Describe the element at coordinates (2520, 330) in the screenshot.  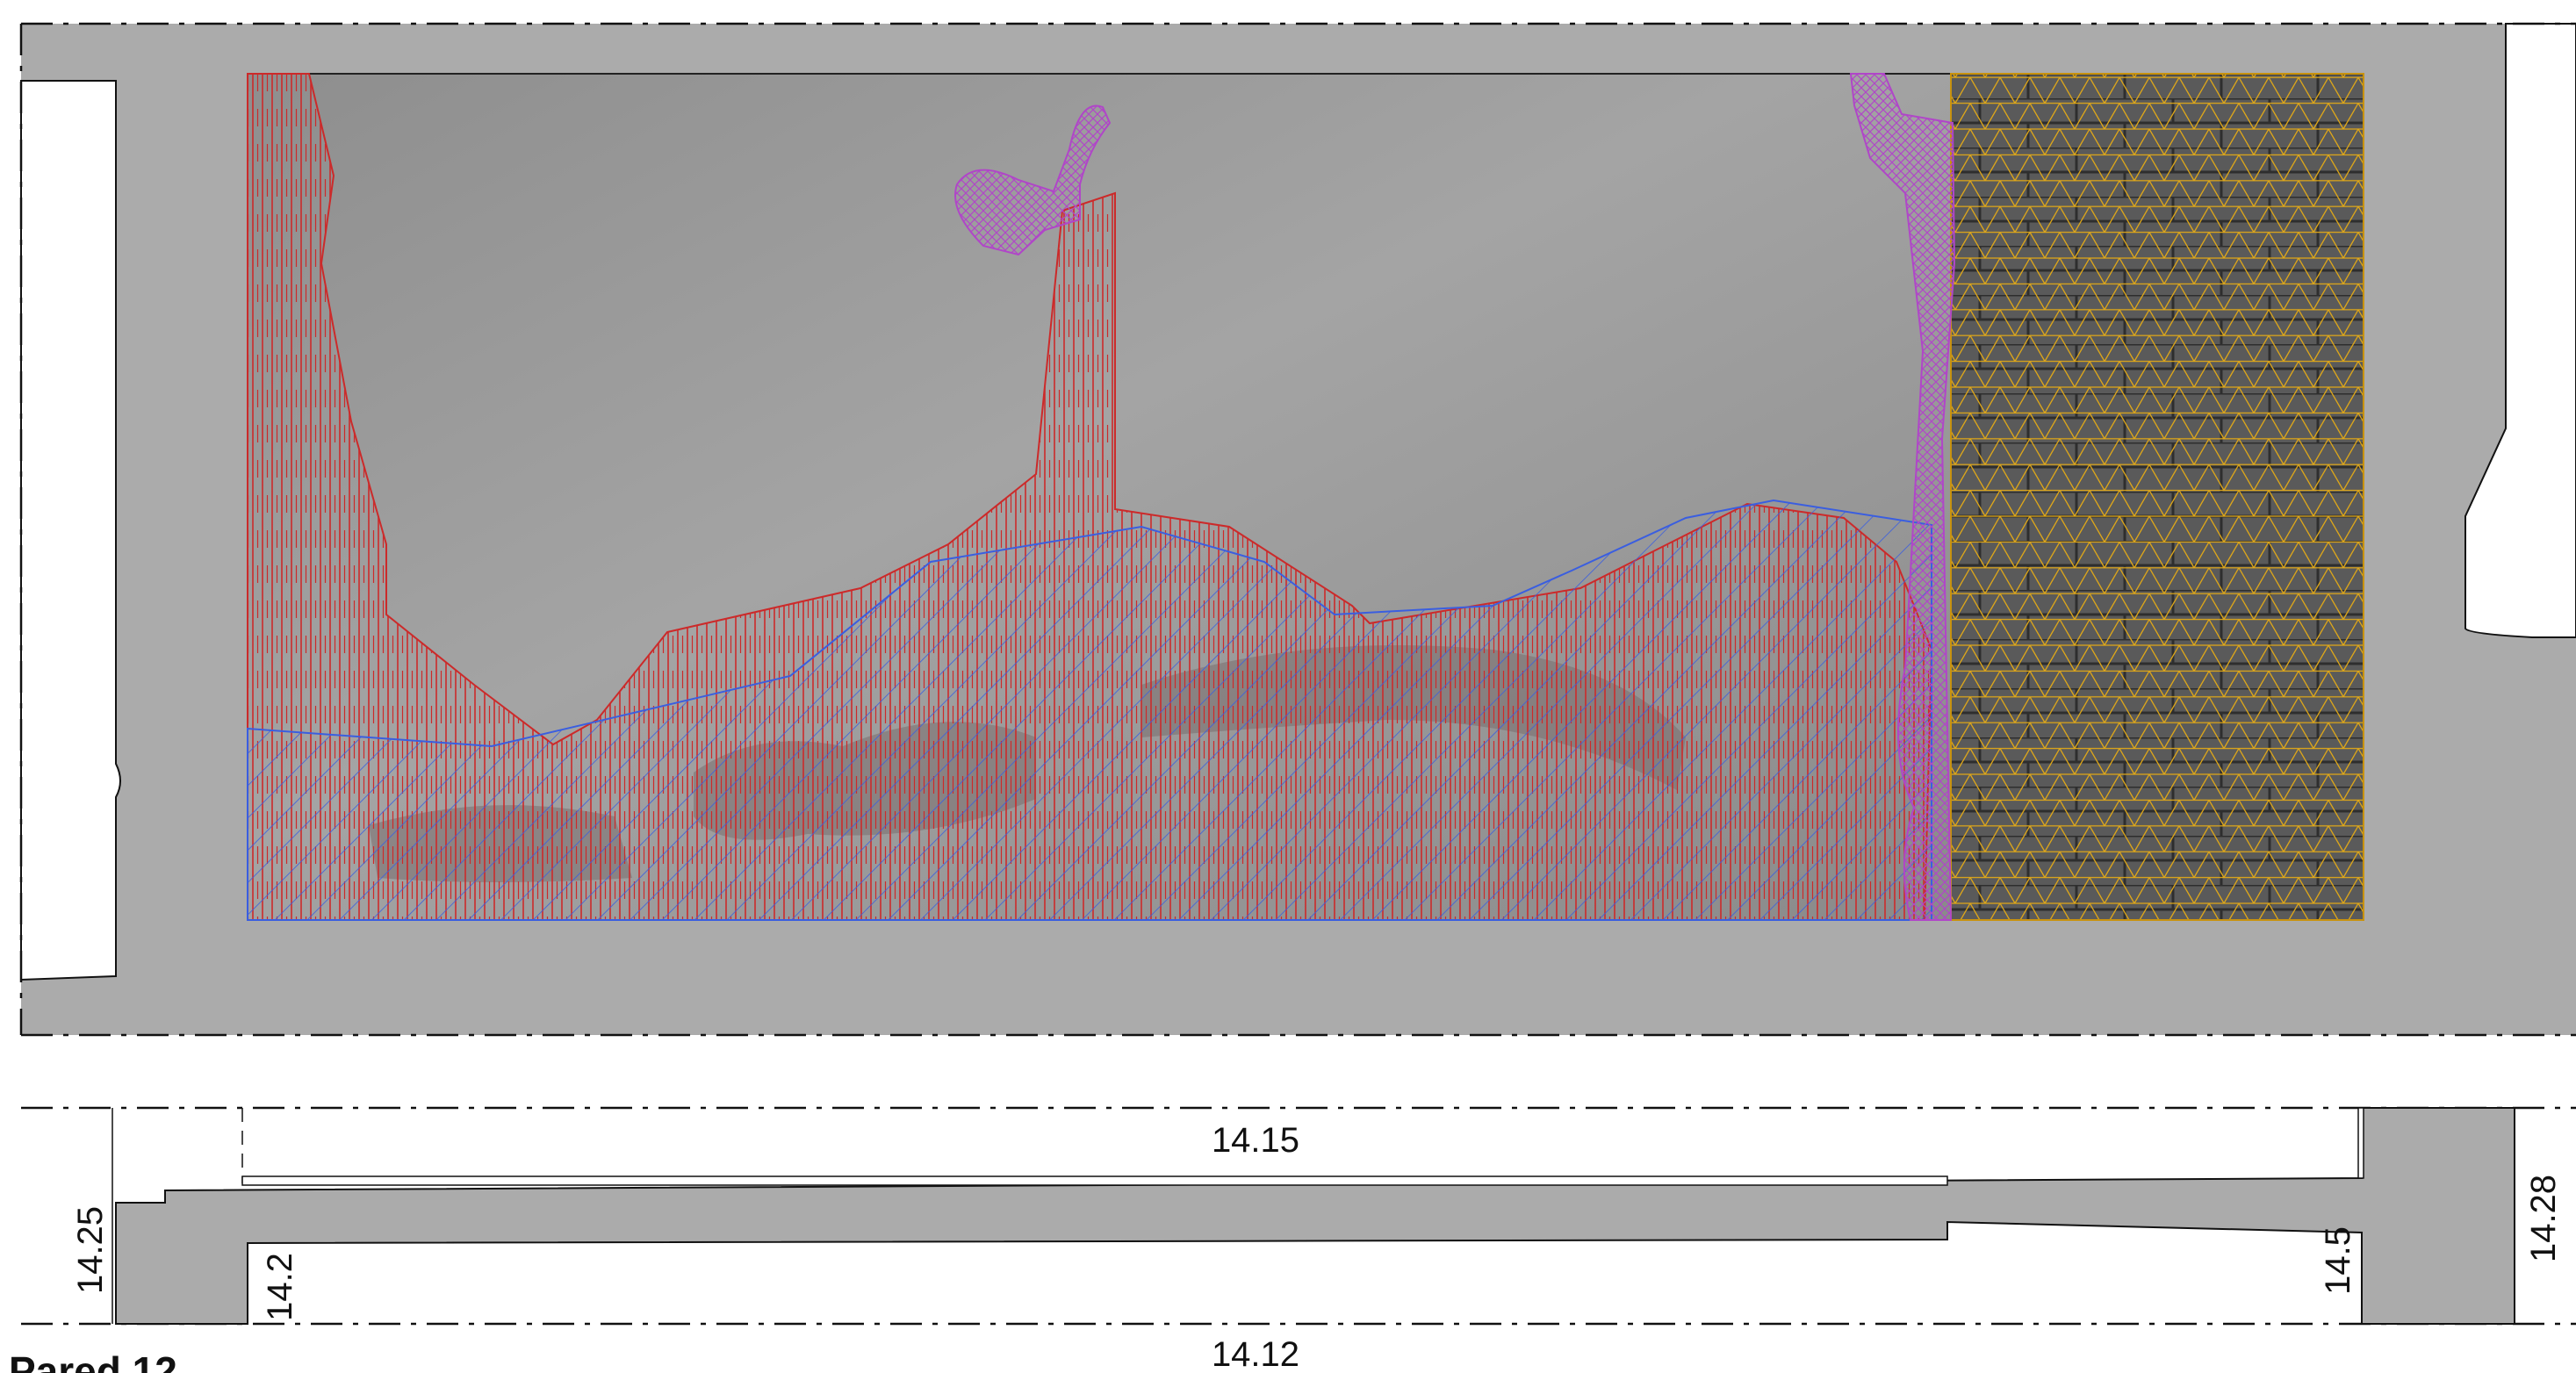
I see `right-jamb` at that location.